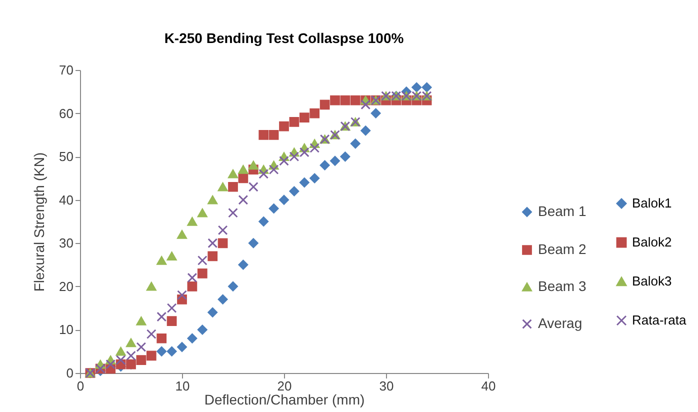 The width and height of the screenshot is (698, 412). Describe the element at coordinates (488, 386) in the screenshot. I see `x-tick-label: 40` at that location.